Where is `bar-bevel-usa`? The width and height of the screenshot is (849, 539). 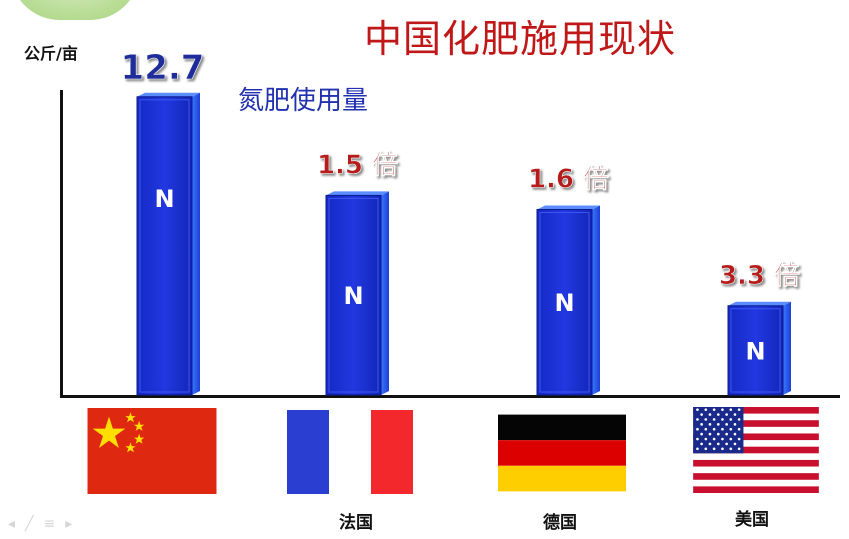 bar-bevel-usa is located at coordinates (755, 350).